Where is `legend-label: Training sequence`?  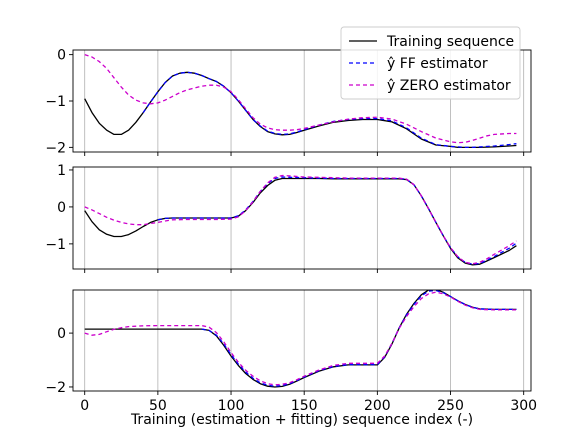 legend-label: Training sequence is located at coordinates (450, 42).